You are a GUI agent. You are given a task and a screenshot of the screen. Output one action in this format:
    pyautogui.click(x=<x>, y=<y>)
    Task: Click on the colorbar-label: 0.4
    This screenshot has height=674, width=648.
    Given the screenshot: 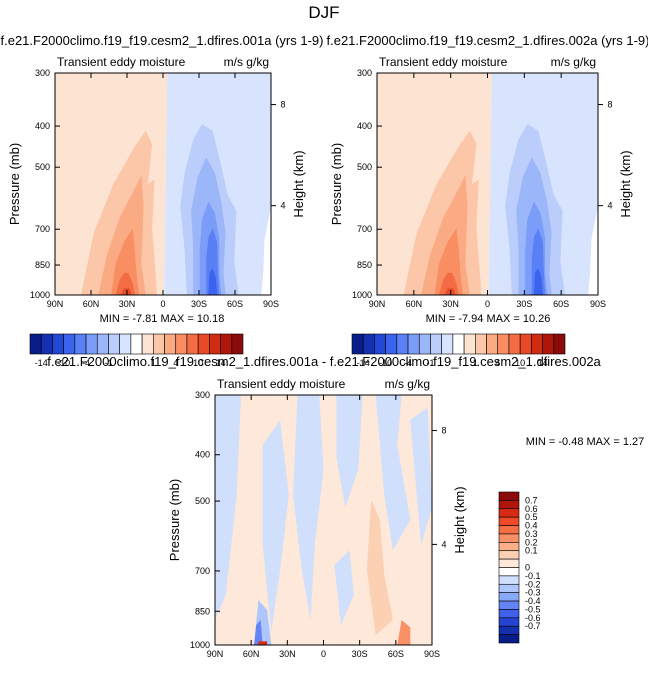 What is the action you would take?
    pyautogui.click(x=531, y=526)
    